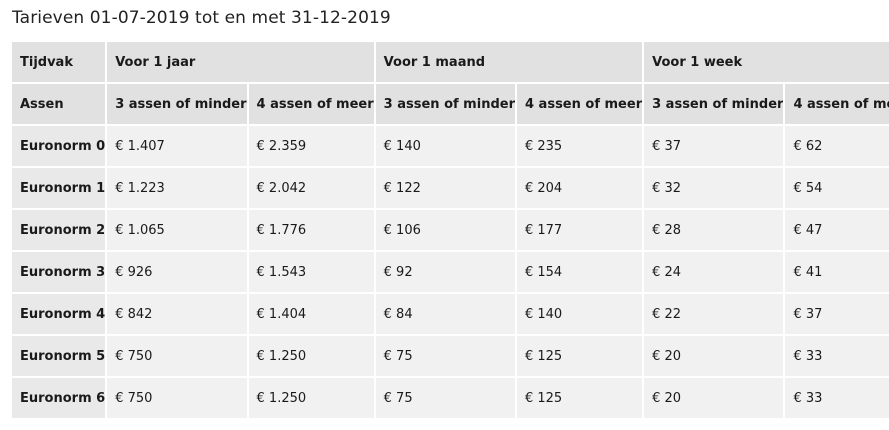 Image resolution: width=889 pixels, height=430 pixels. Describe the element at coordinates (311, 188) in the screenshot. I see `table-cell: € 2.042` at that location.